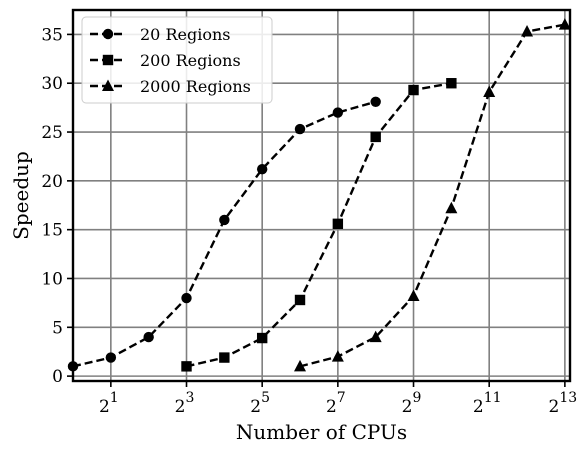 The image size is (579, 453). Describe the element at coordinates (185, 34) in the screenshot. I see `legend-label: 20 Regions` at that location.